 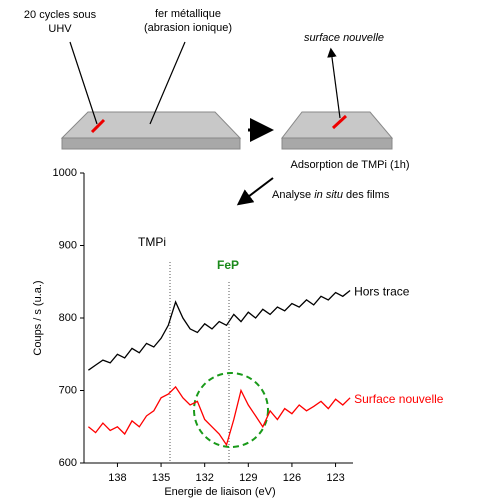 I want to click on x-tick-label: 132, so click(x=205, y=478).